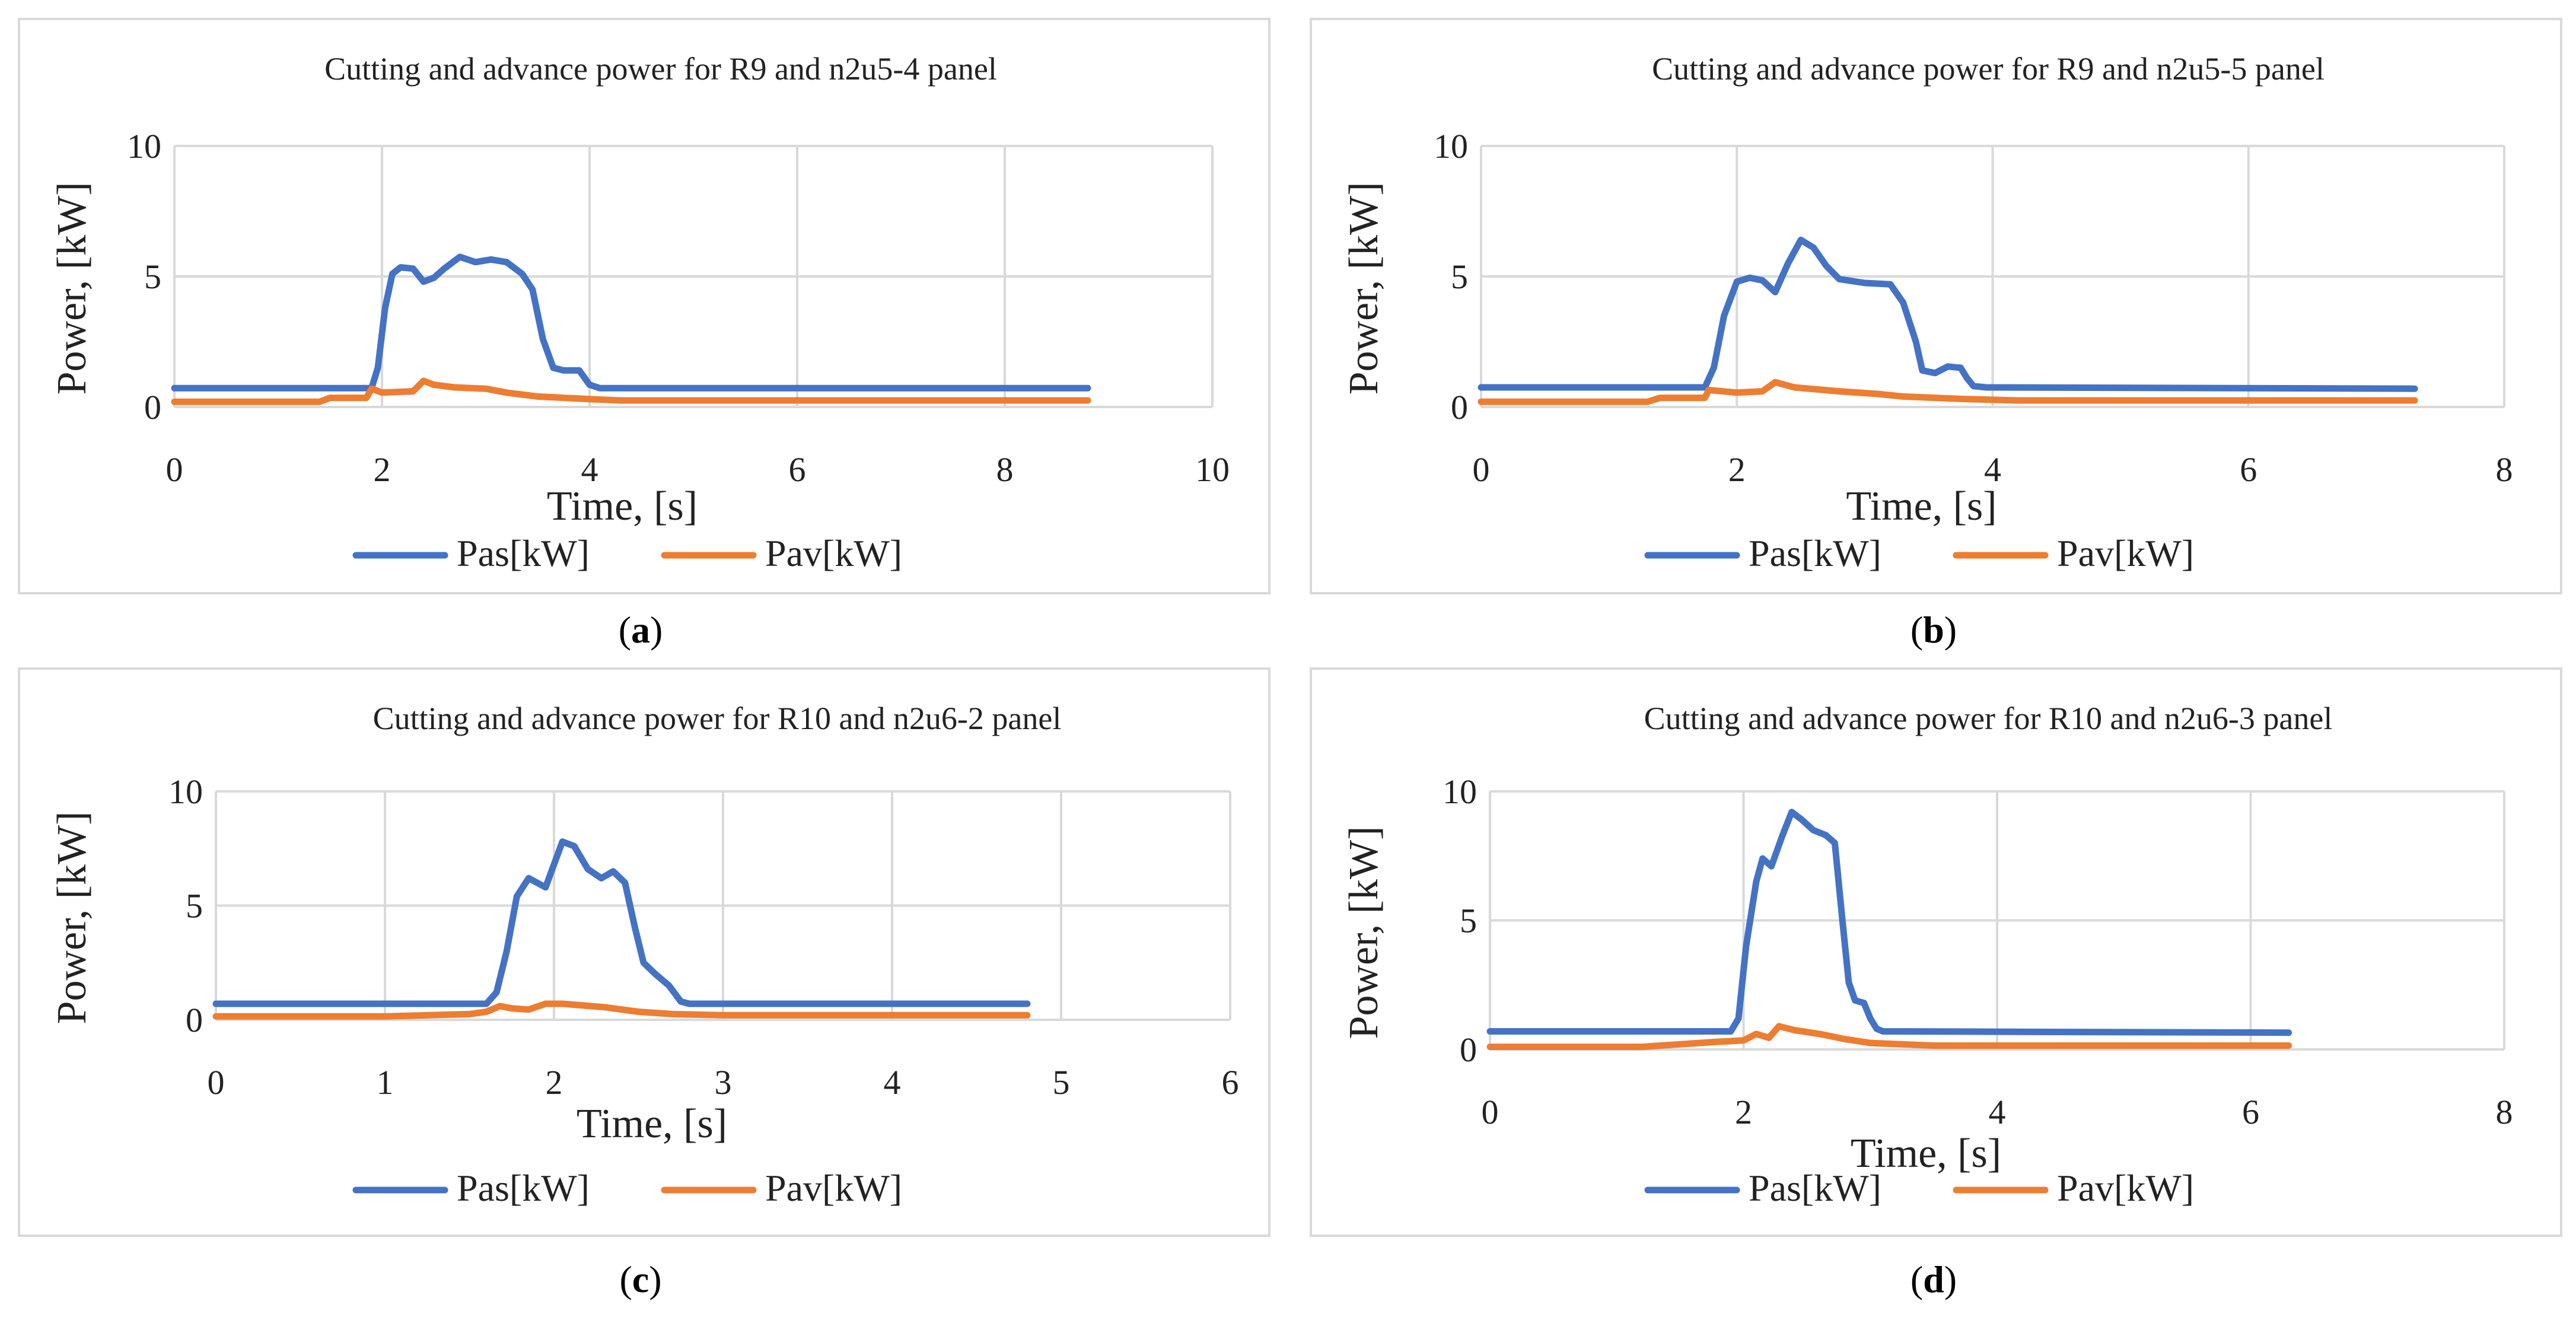 This screenshot has width=2576, height=1317. Describe the element at coordinates (1933, 1279) in the screenshot. I see `caption-d: (d)` at that location.